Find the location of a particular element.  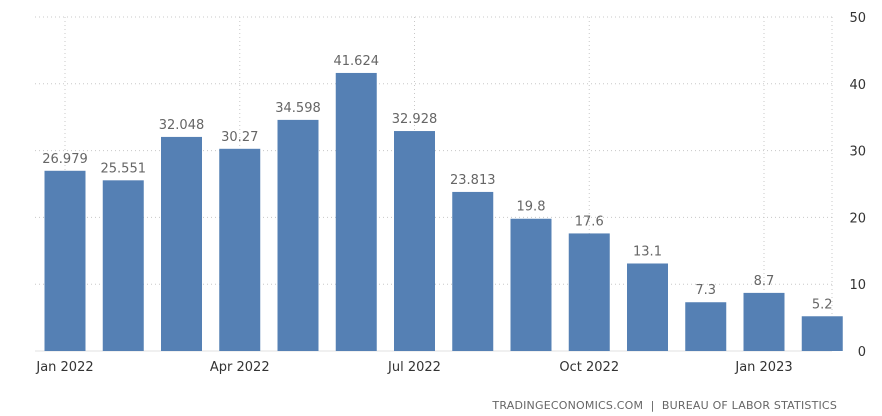

y-tick-label: 40 is located at coordinates (857, 85).